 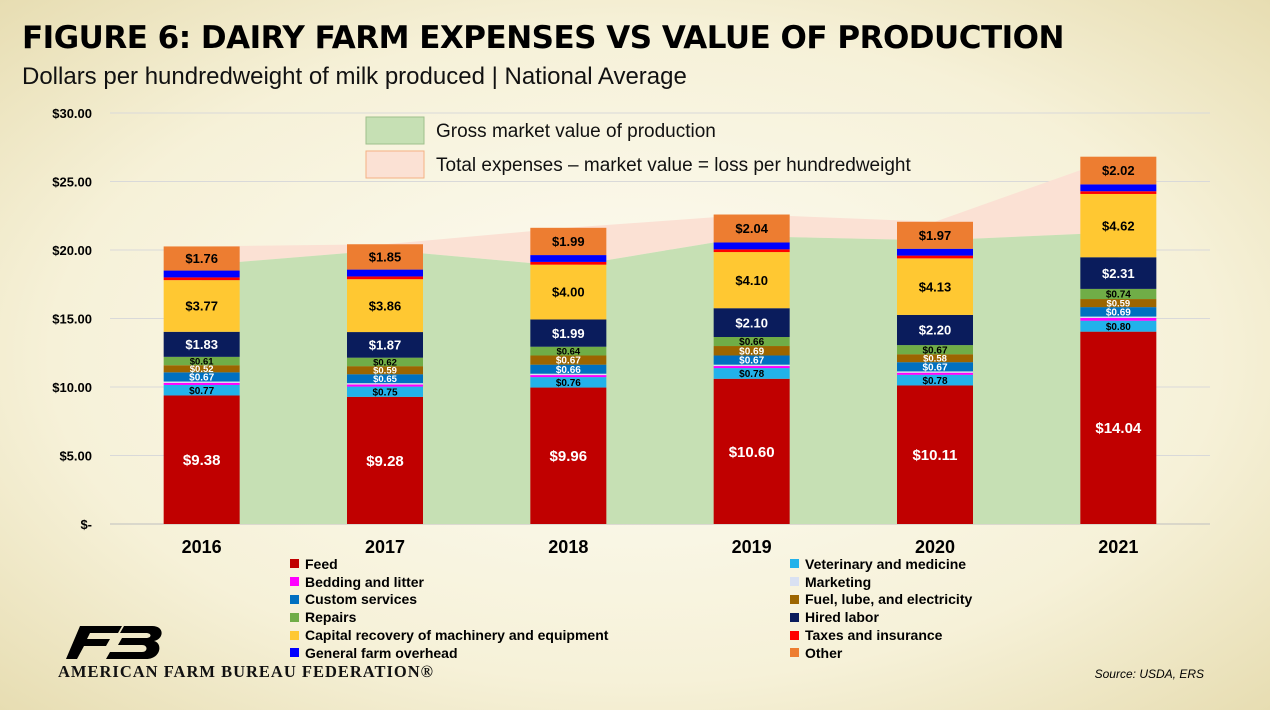 I want to click on data-label: $2.02, so click(x=1118, y=170).